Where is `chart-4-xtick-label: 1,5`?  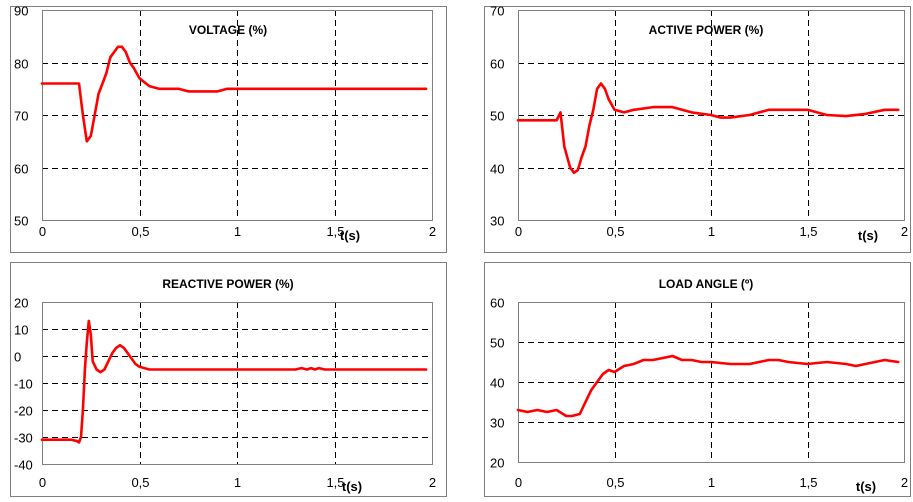
chart-4-xtick-label: 1,5 is located at coordinates (808, 482).